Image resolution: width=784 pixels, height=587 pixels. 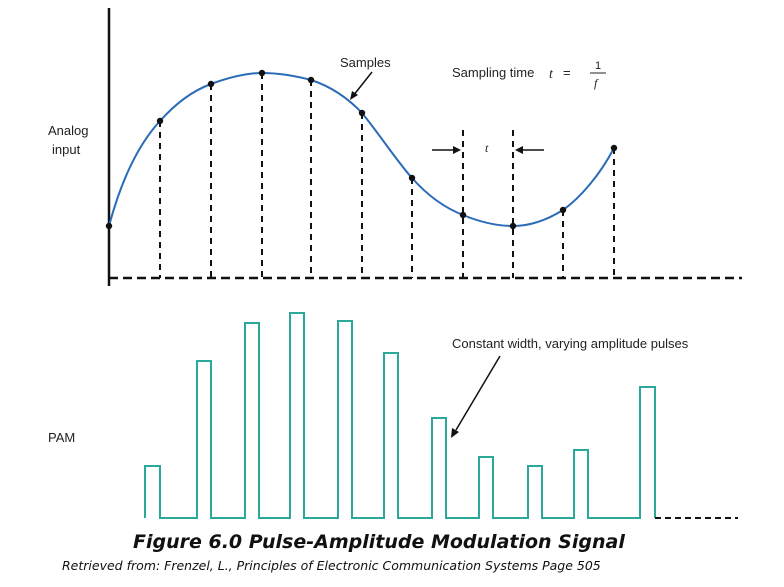 I want to click on constant-width-pointer-arrowhead, so click(x=455, y=433).